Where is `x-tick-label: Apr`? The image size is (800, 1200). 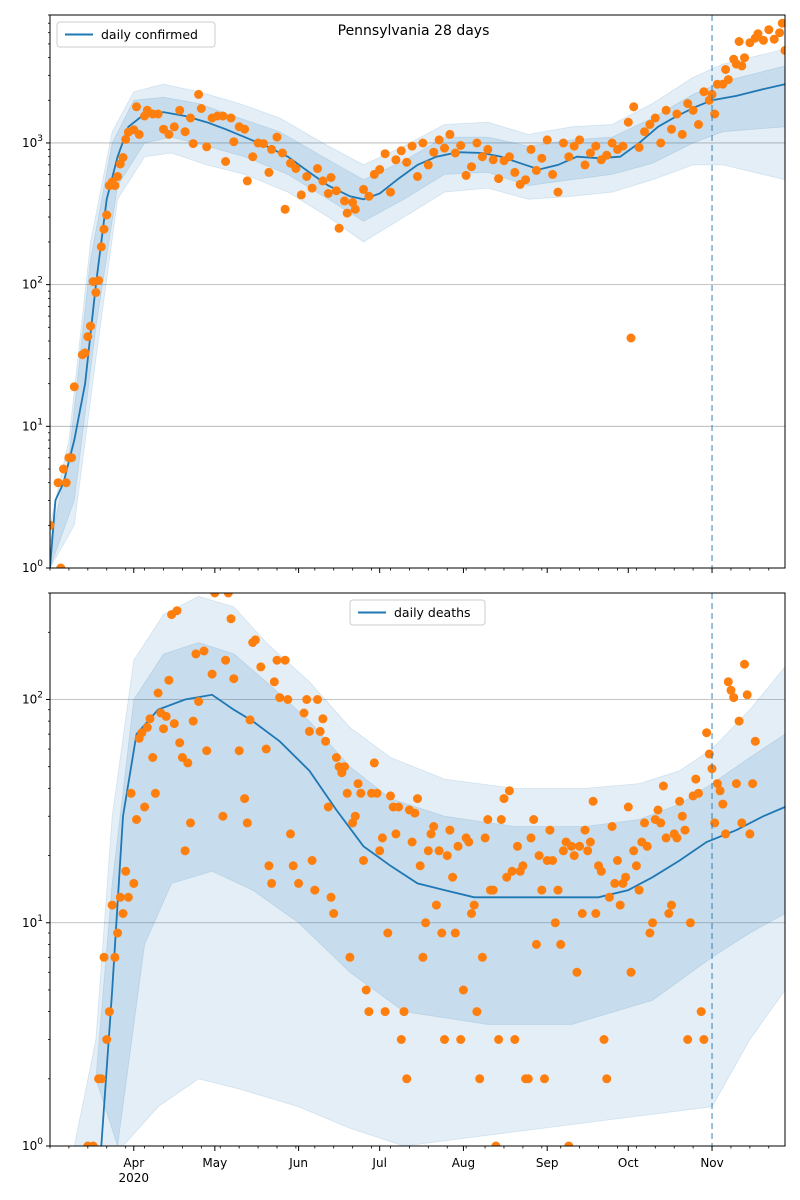 x-tick-label: Apr is located at coordinates (133, 1163).